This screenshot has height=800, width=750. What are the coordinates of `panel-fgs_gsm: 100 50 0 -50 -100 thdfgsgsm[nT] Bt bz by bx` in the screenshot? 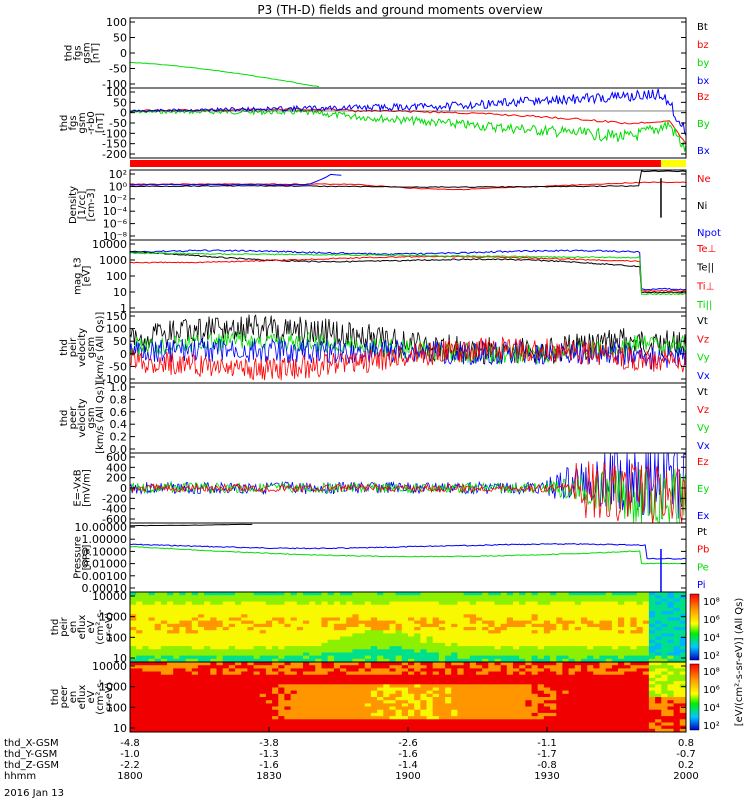 It's located at (387, 53).